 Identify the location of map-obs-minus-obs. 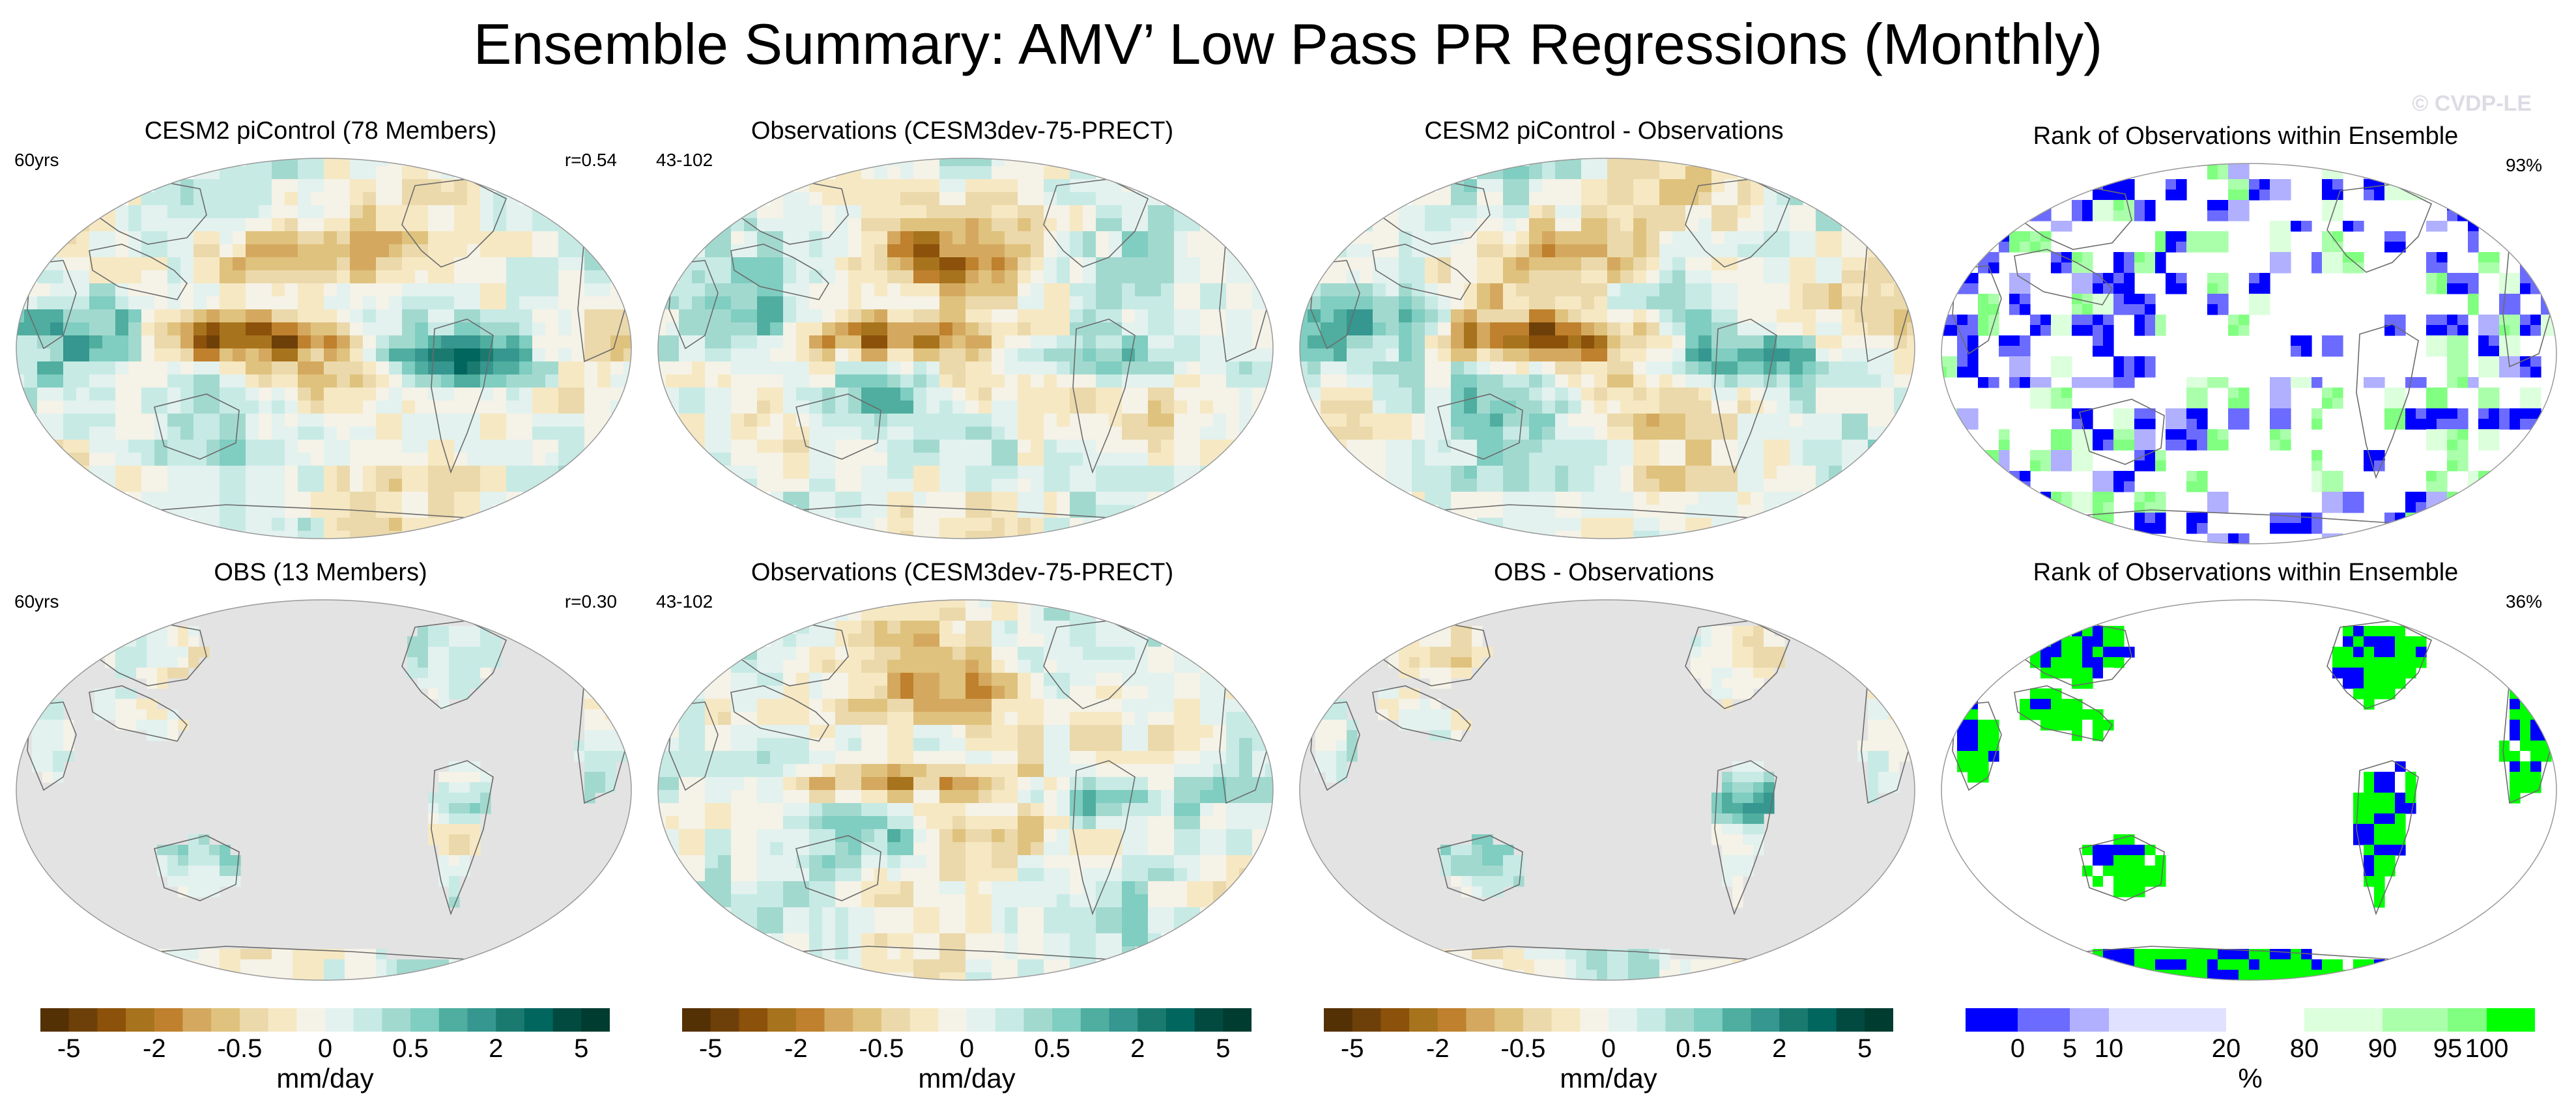
(1607, 790).